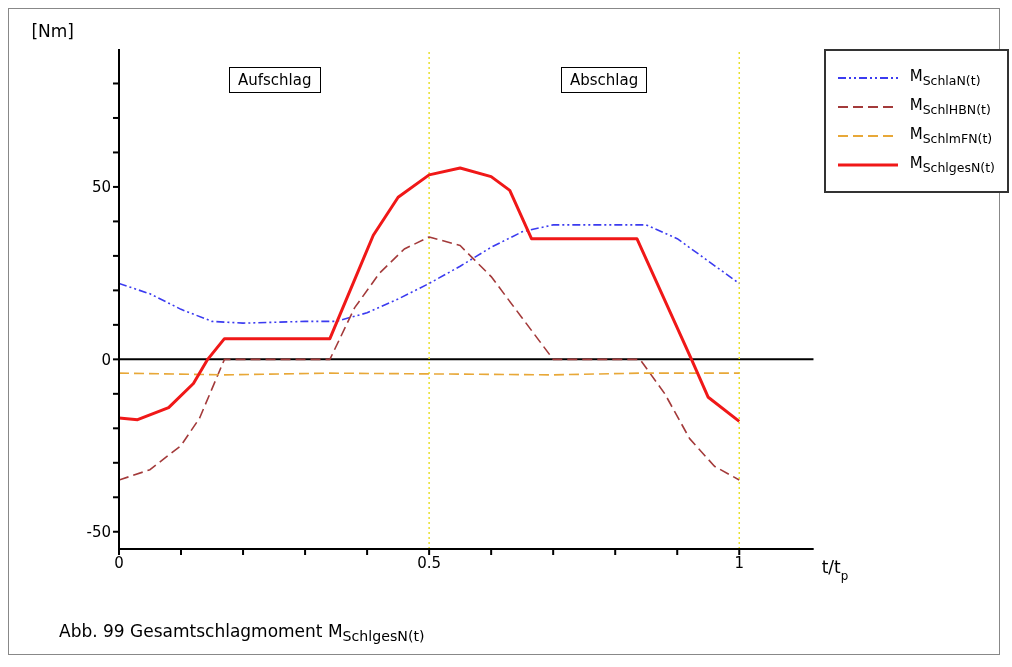  I want to click on y-axis-title: [Nm], so click(52, 31).